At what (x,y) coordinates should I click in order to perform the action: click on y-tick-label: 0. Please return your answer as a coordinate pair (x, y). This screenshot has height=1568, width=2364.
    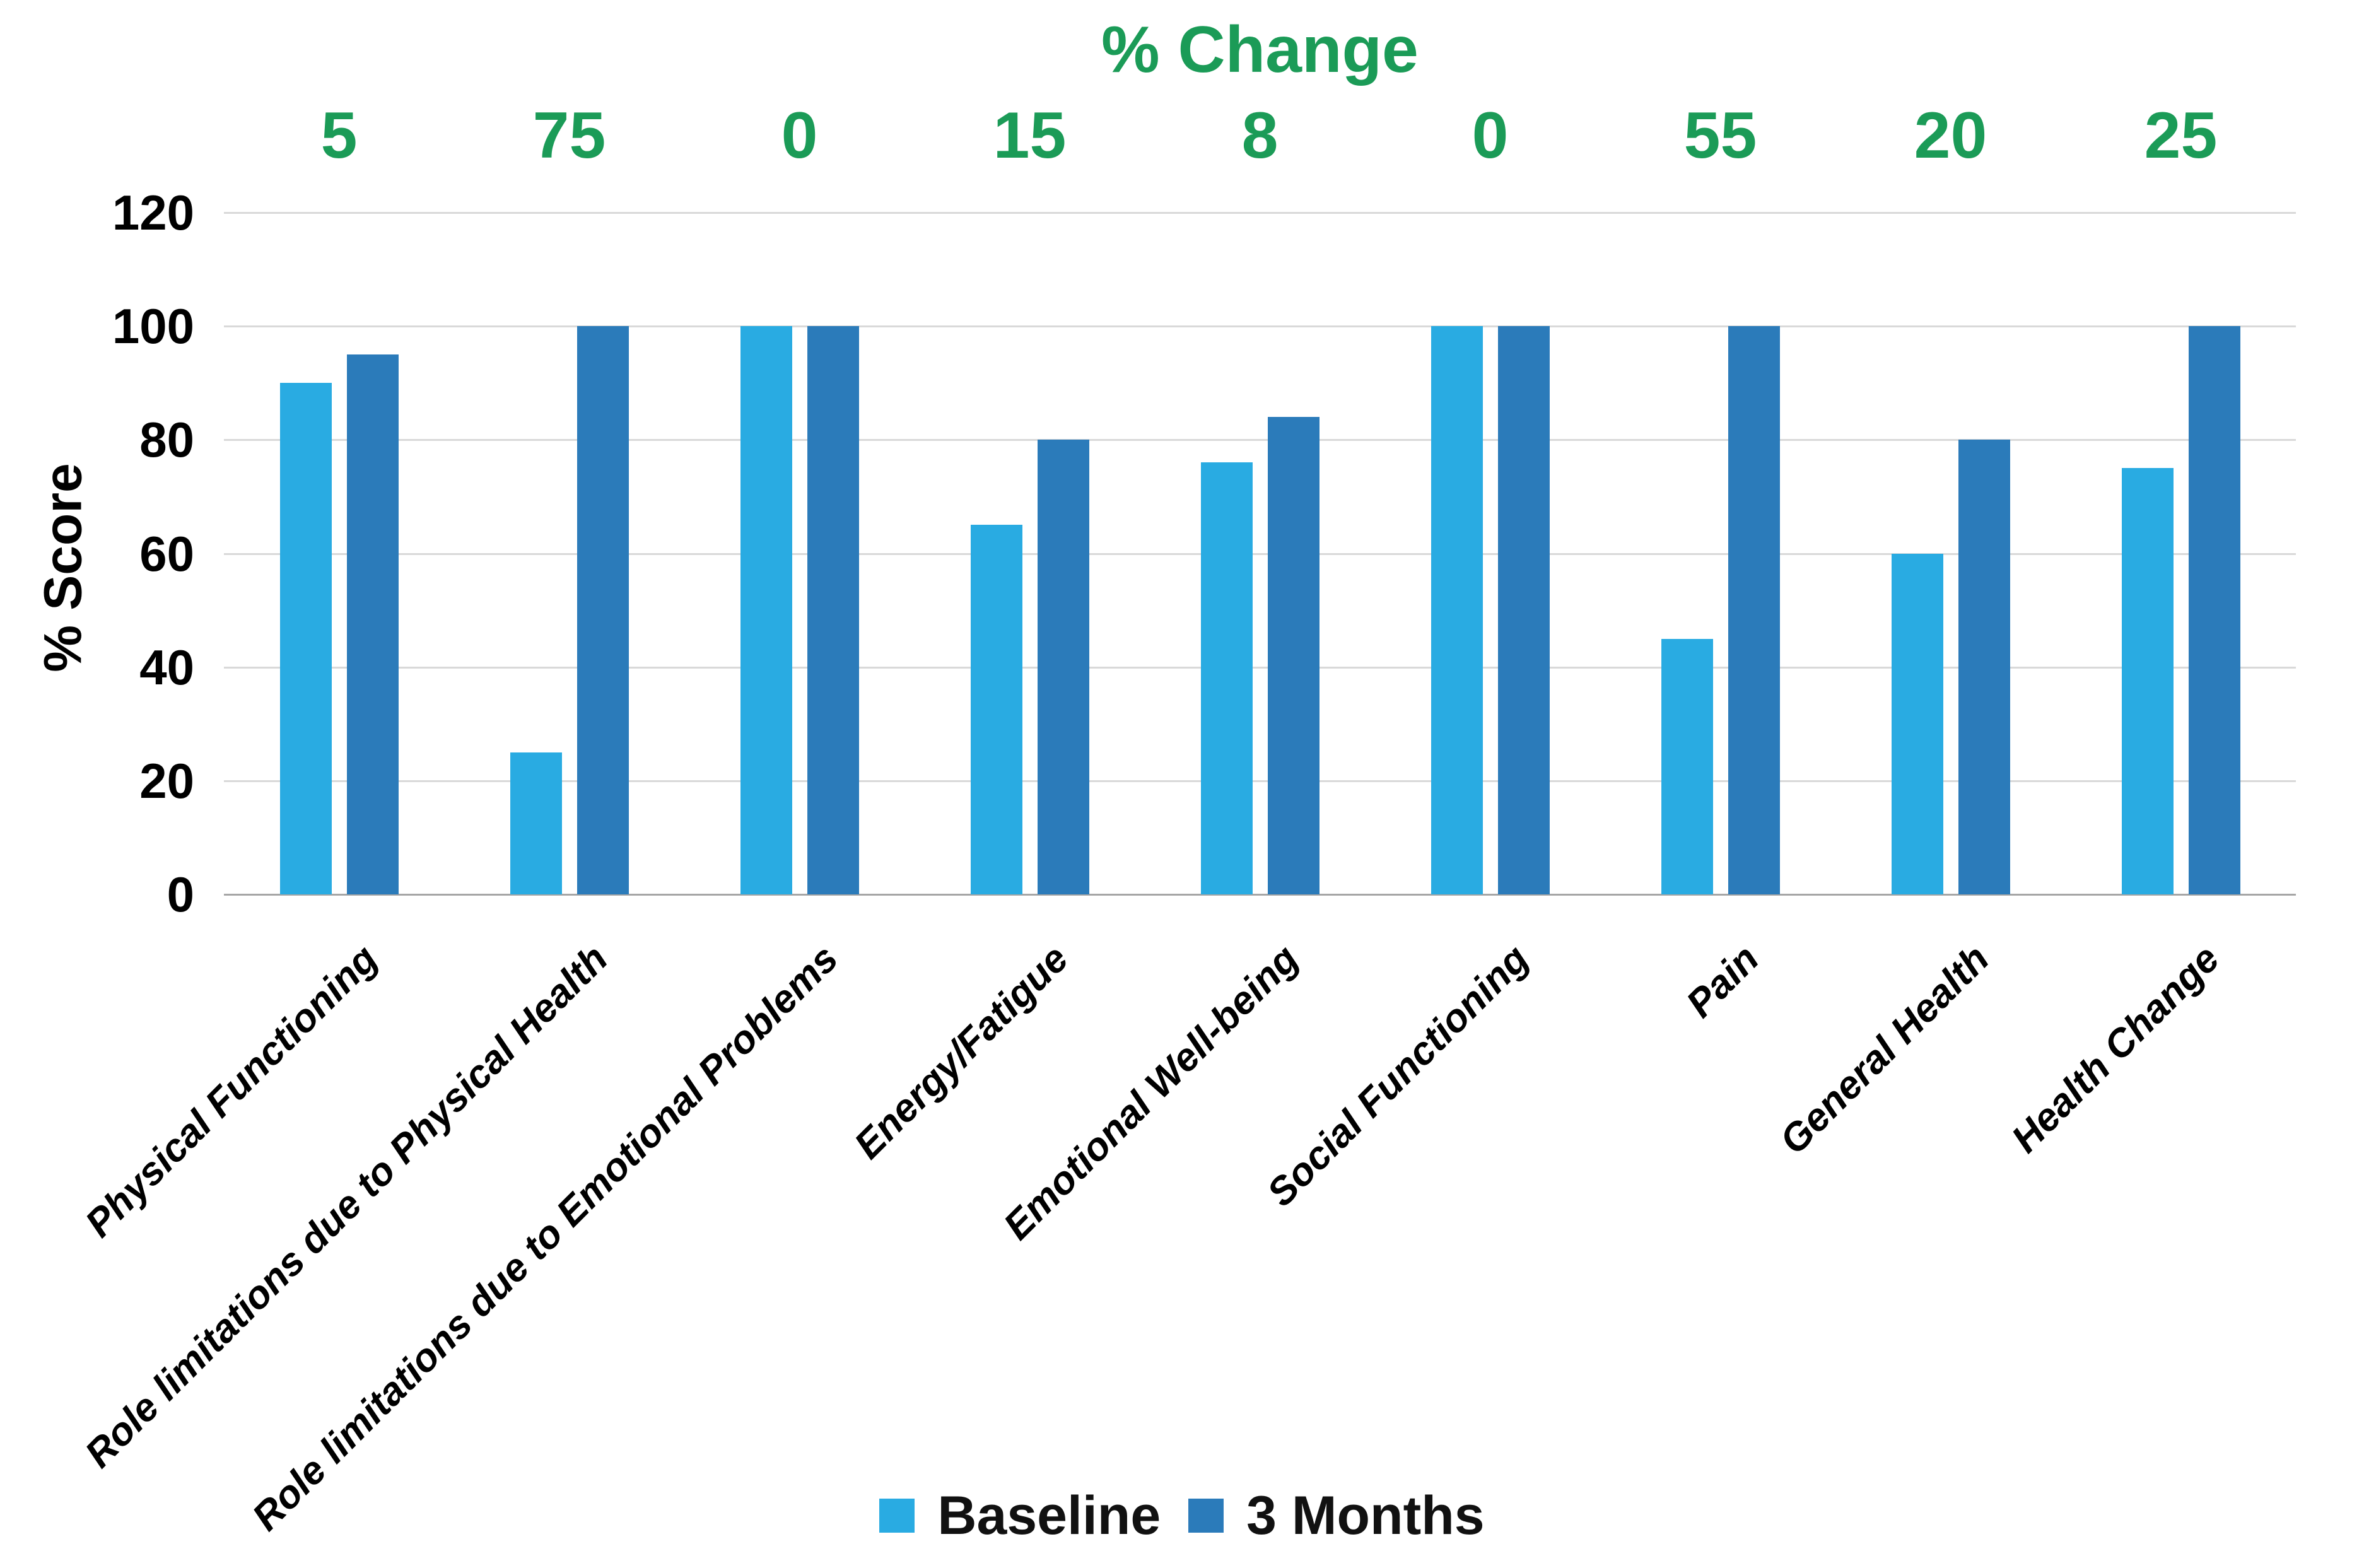
    Looking at the image, I should click on (180, 895).